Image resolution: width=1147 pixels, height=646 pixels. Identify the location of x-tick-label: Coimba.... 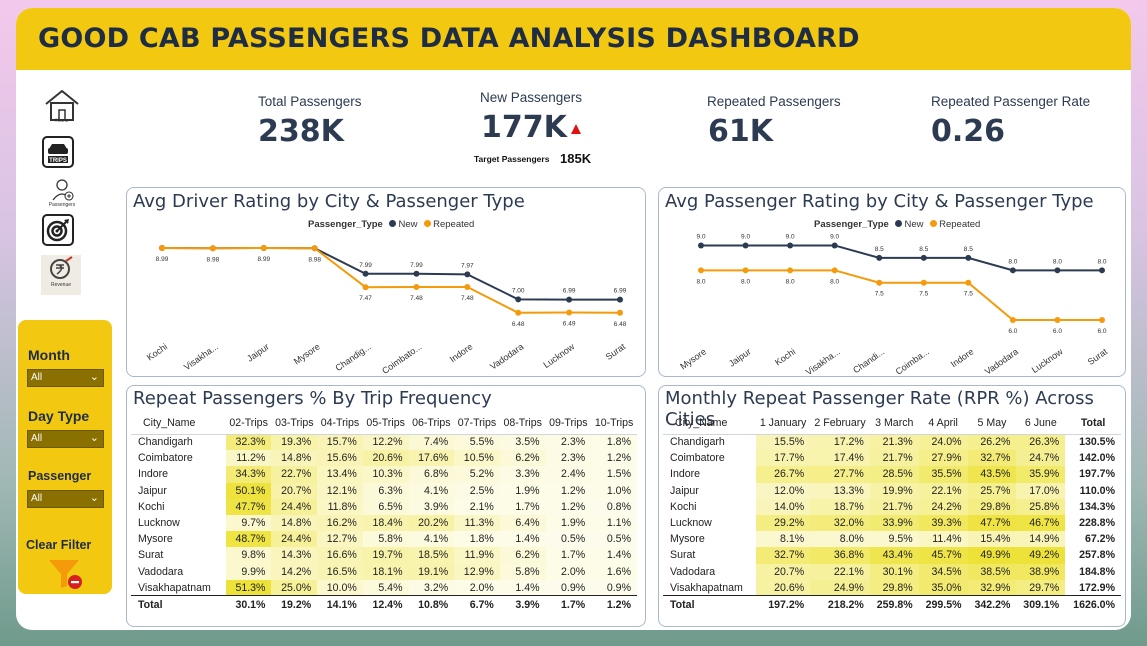
(912, 361).